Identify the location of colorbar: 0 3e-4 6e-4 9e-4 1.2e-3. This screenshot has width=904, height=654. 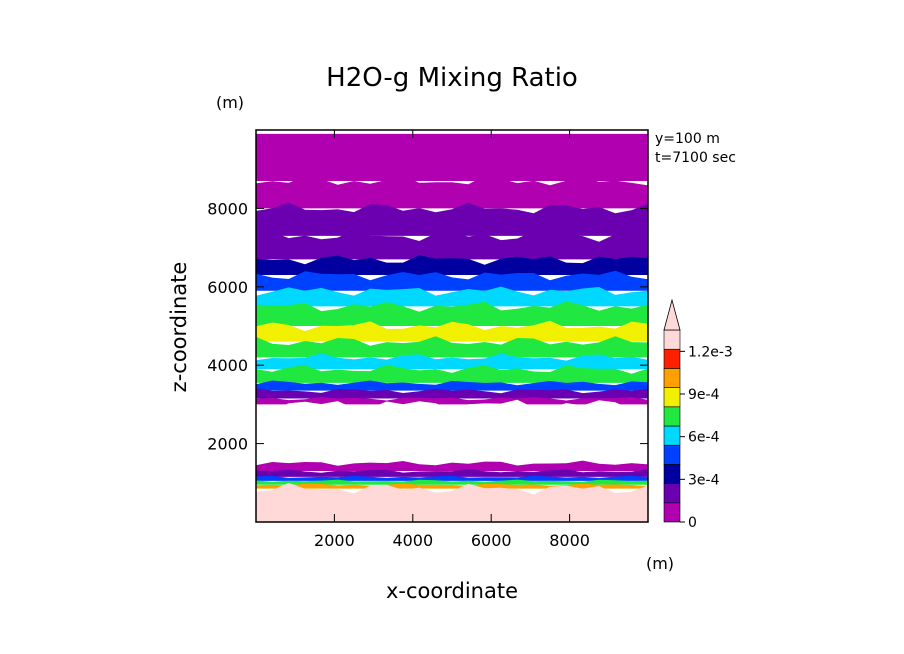
(698, 414).